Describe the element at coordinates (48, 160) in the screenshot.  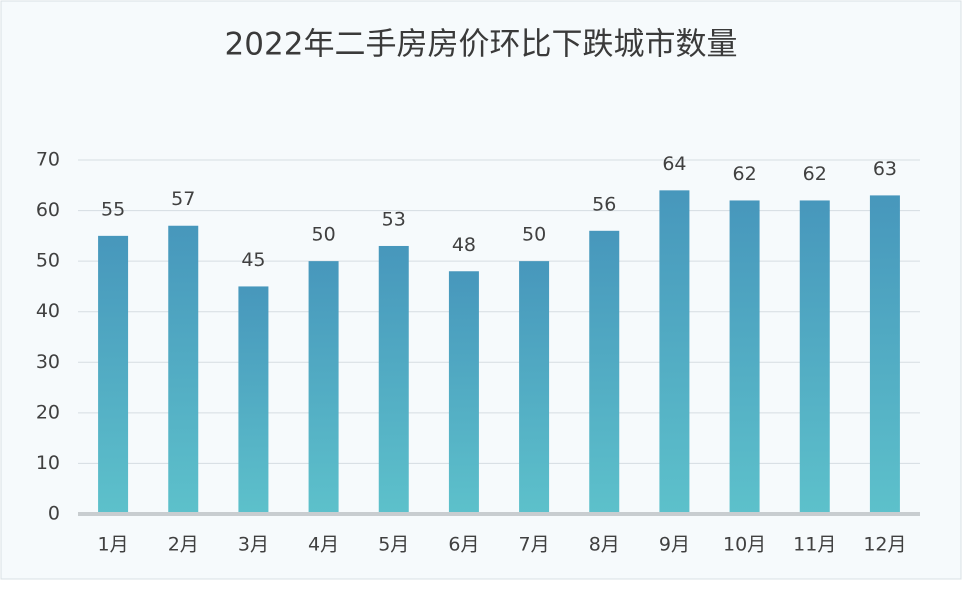
I see `y-tick-label: 70` at that location.